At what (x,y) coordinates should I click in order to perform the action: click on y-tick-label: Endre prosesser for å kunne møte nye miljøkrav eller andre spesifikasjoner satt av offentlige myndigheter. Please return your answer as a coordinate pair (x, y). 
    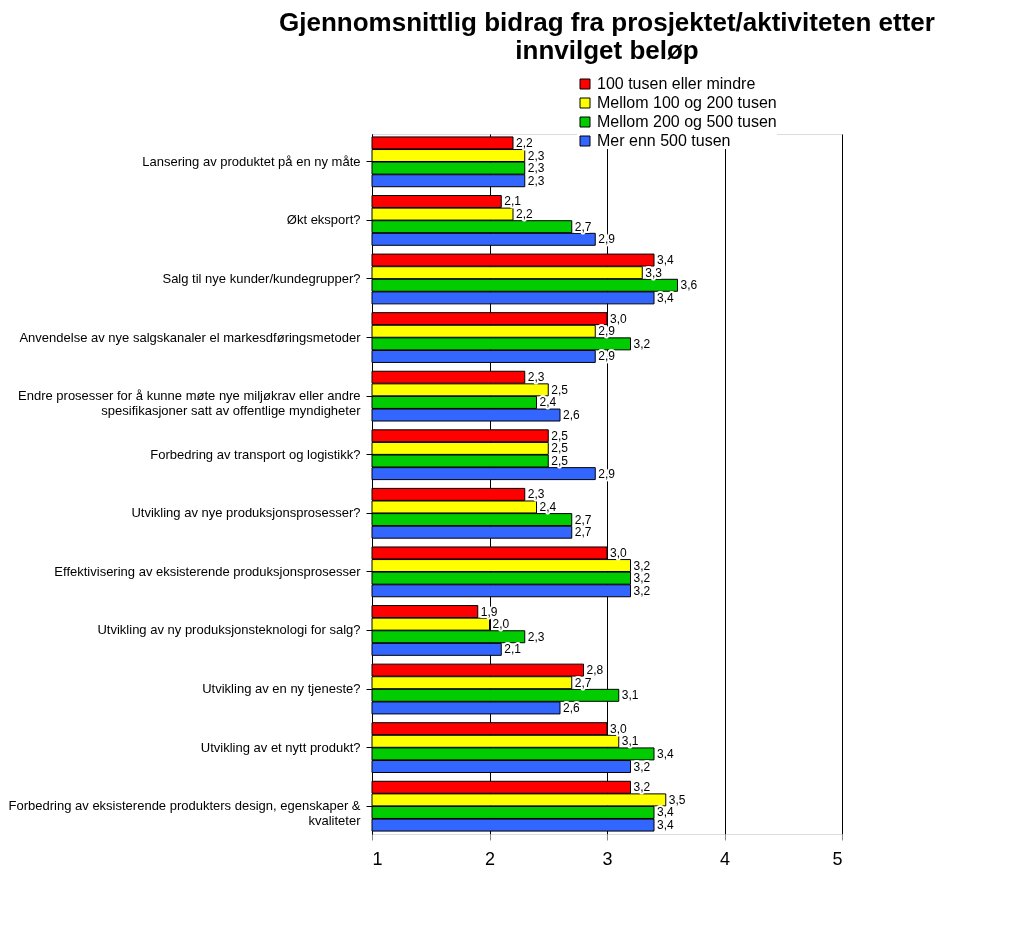
    Looking at the image, I should click on (190, 403).